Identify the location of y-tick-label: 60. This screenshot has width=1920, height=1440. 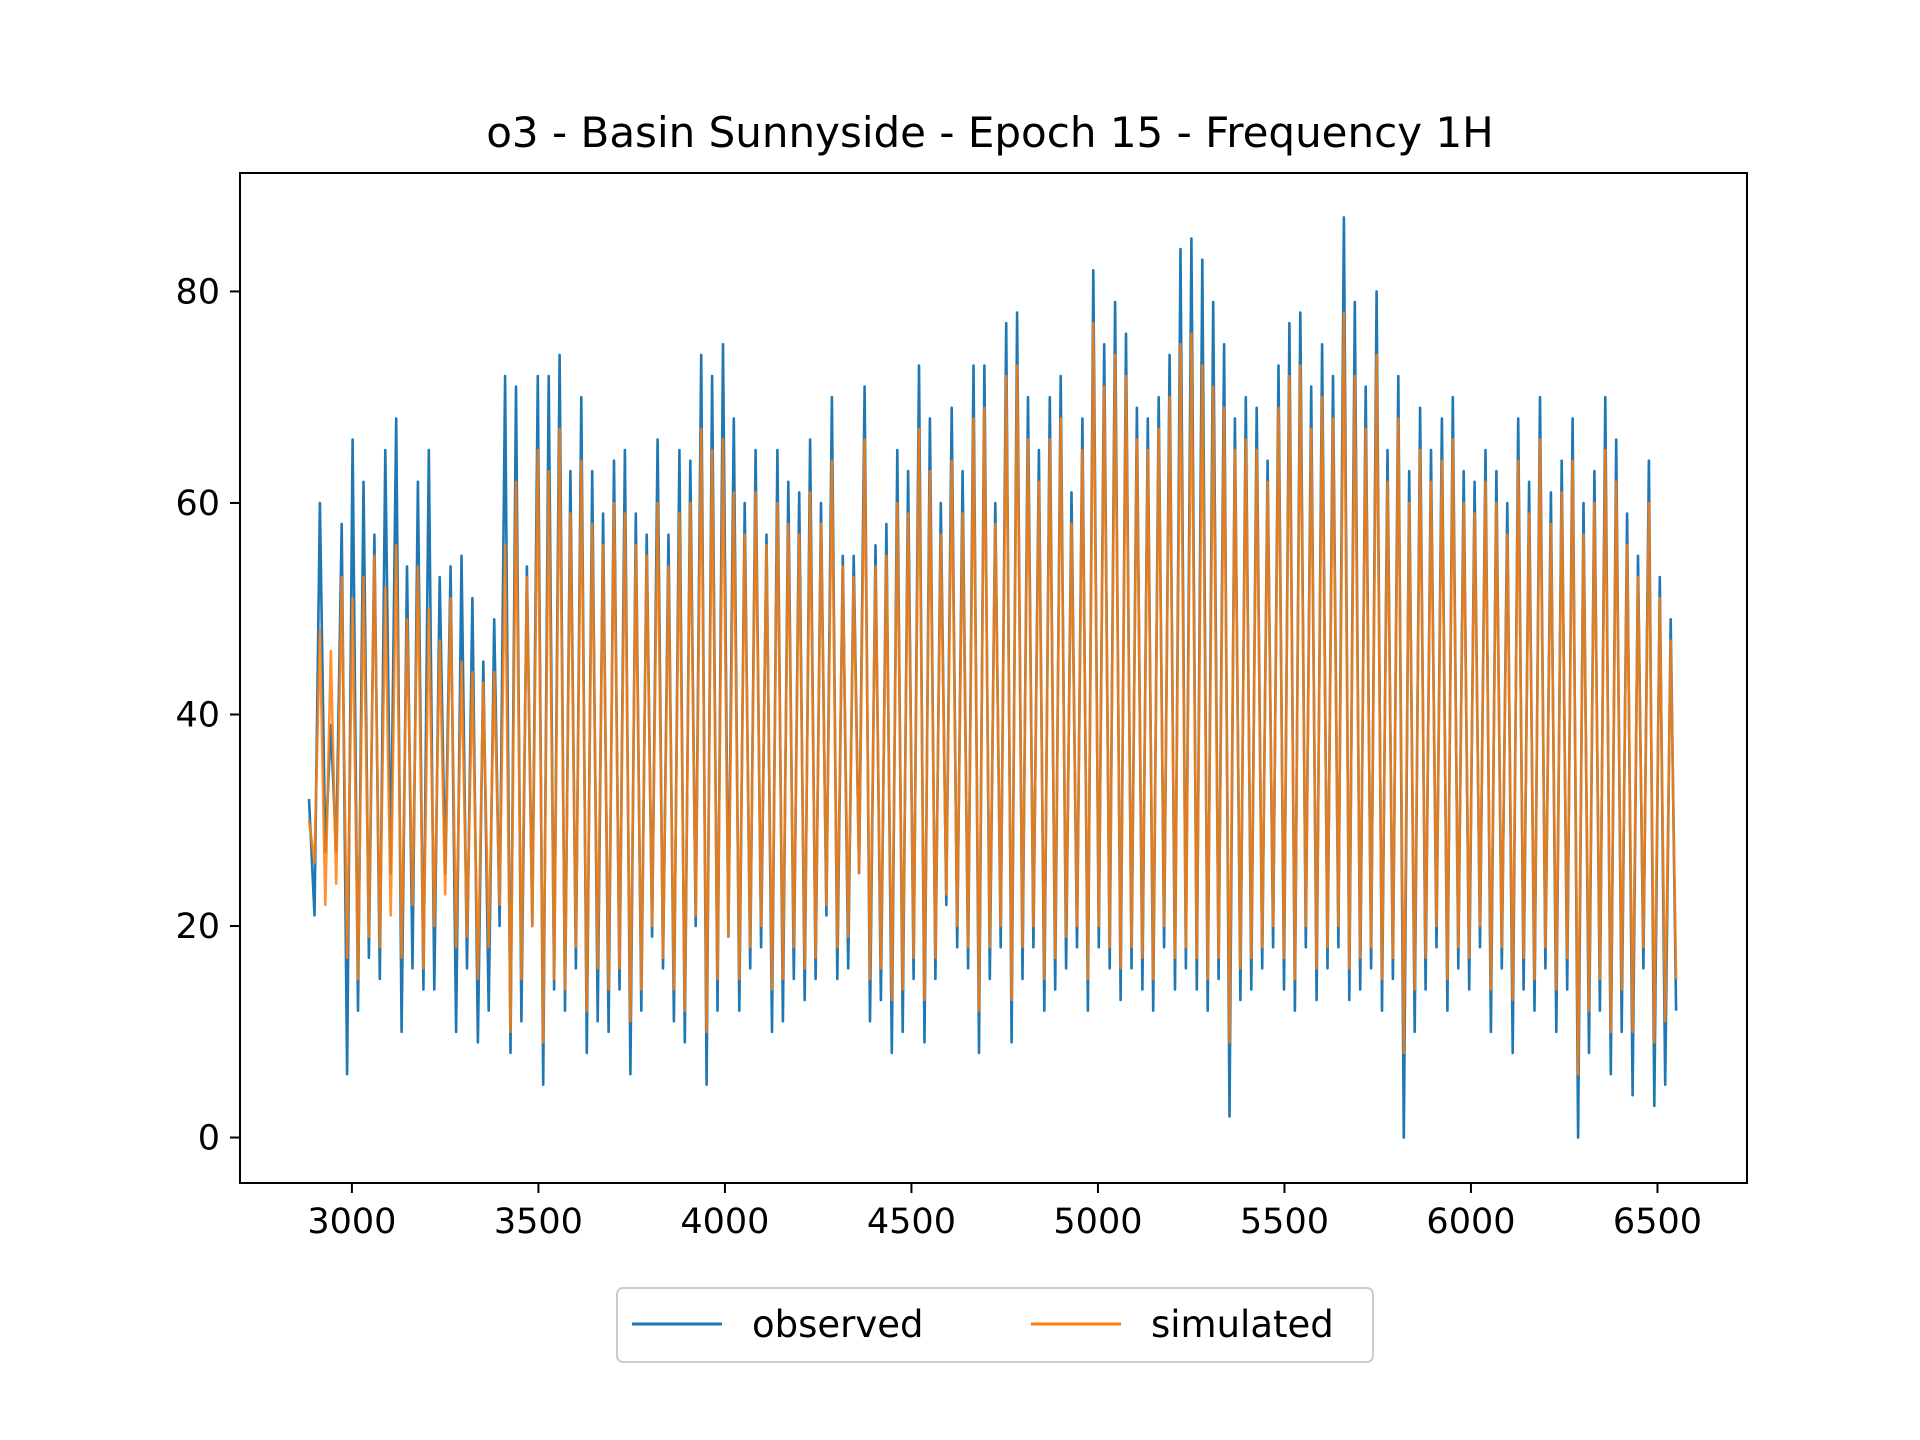
(197, 504).